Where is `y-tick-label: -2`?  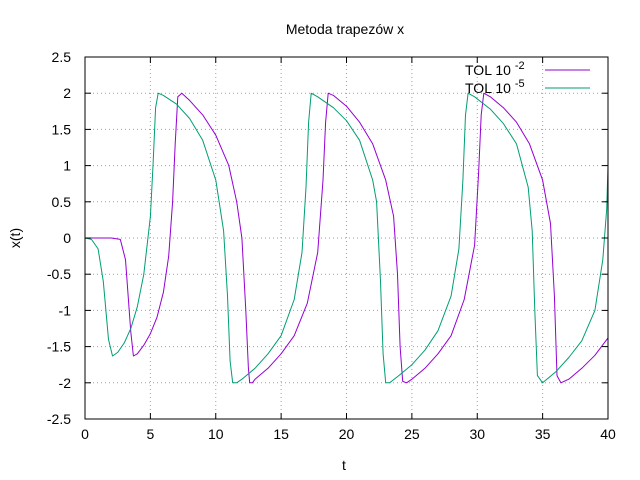 y-tick-label: -2 is located at coordinates (65, 383).